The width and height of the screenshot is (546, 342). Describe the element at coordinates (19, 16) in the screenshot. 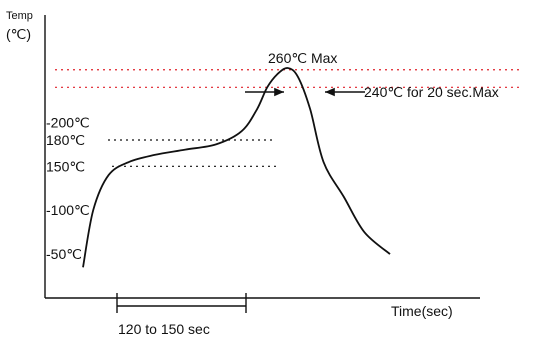

I see `y-axis-label: Temp` at that location.